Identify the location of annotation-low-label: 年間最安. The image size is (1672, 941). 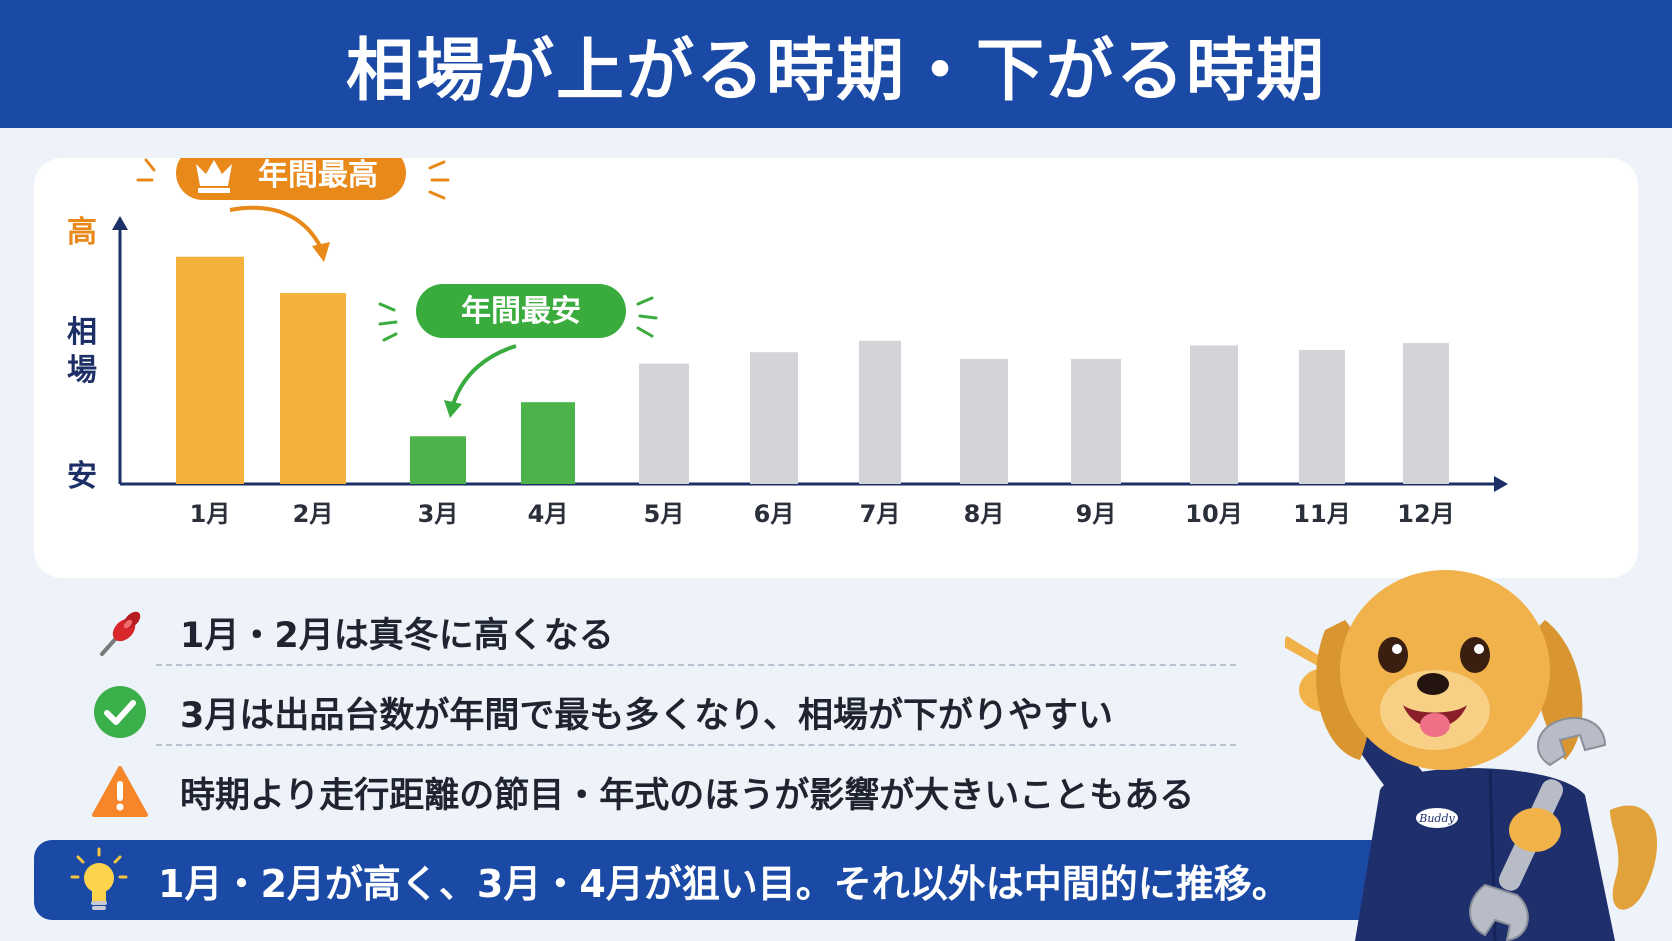
(521, 311).